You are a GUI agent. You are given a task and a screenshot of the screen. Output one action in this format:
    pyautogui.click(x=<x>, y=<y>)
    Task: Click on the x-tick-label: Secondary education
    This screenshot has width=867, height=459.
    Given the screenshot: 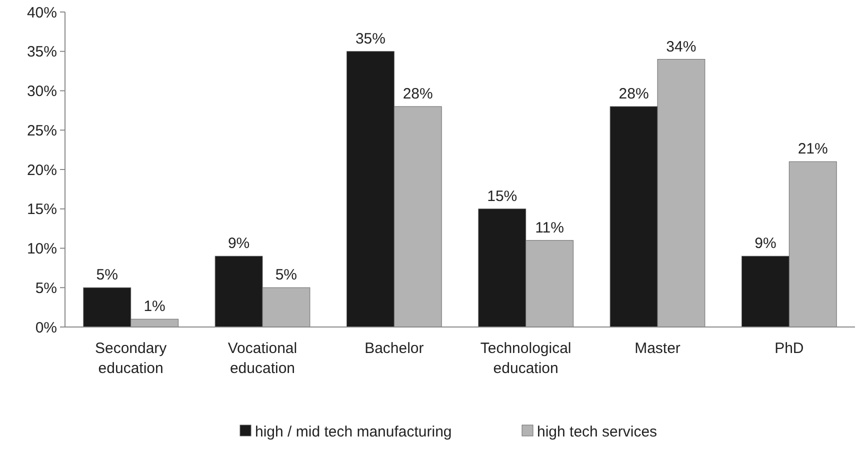 What is the action you would take?
    pyautogui.click(x=131, y=358)
    